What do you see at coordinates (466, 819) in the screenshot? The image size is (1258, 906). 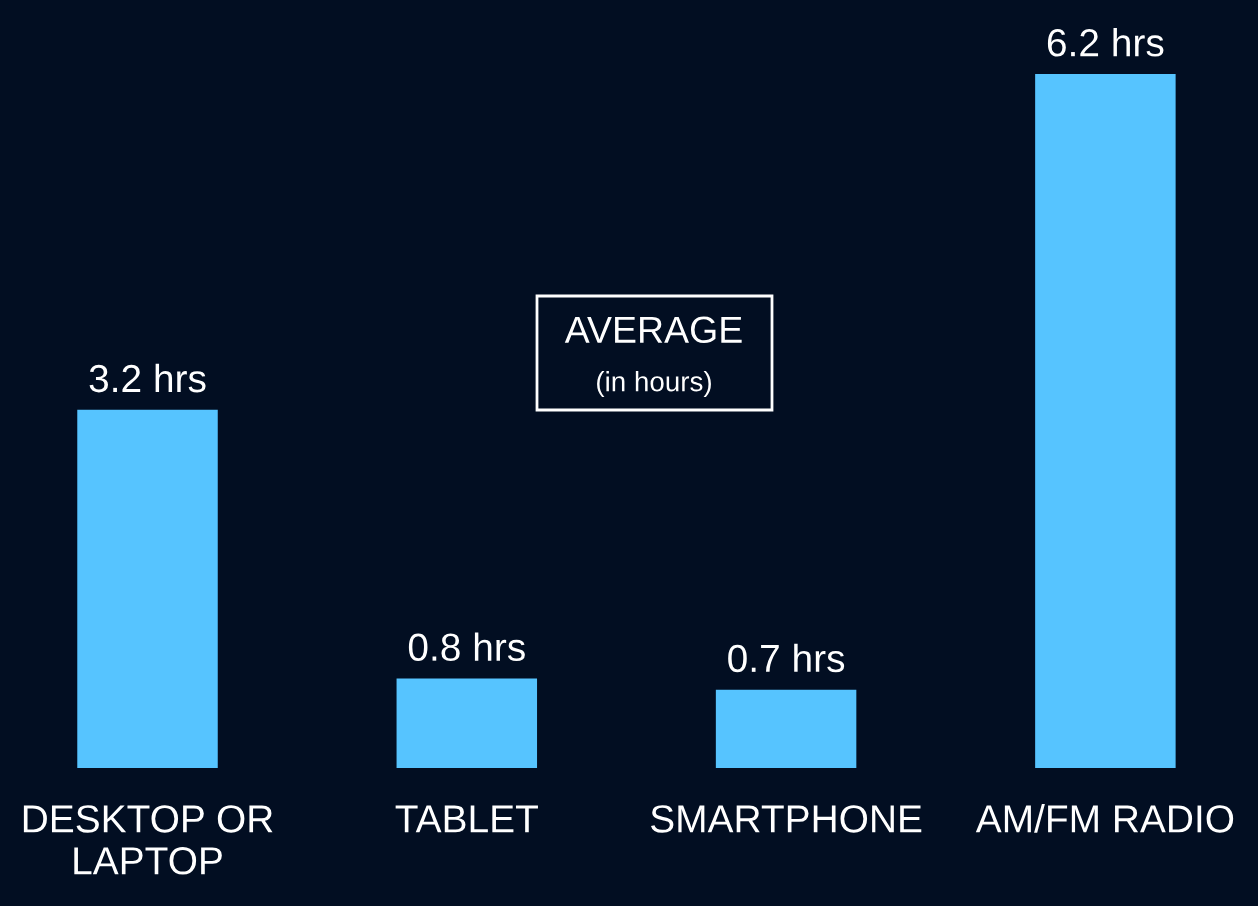 I see `x-tick-label: TABLET` at bounding box center [466, 819].